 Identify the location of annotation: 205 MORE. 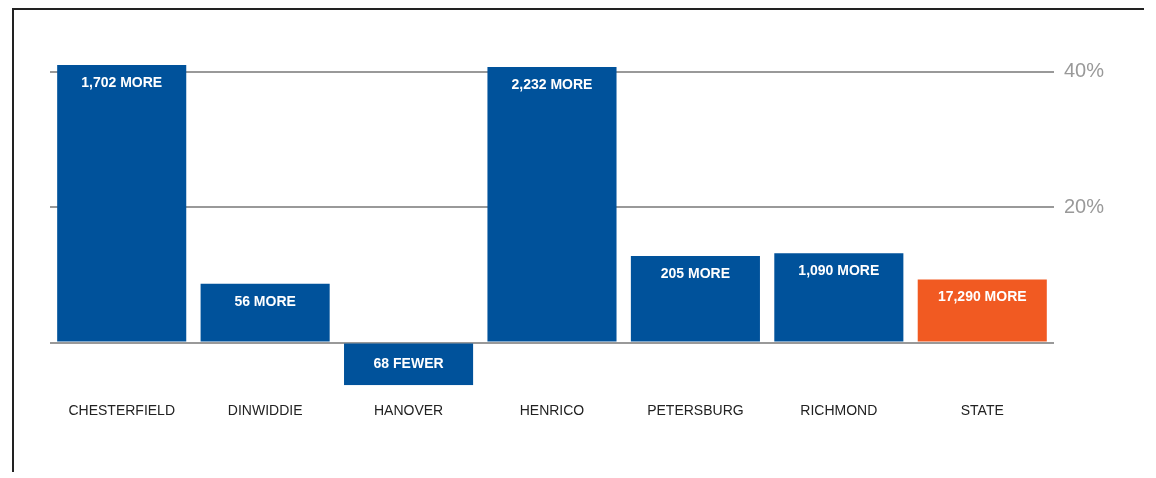
(695, 272).